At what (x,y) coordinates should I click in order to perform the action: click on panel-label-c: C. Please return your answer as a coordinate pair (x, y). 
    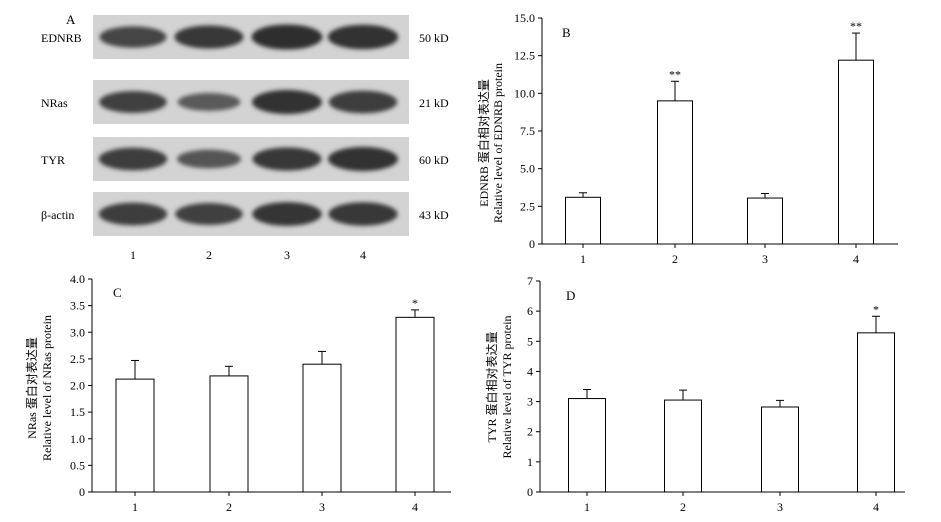
    Looking at the image, I should click on (117, 292).